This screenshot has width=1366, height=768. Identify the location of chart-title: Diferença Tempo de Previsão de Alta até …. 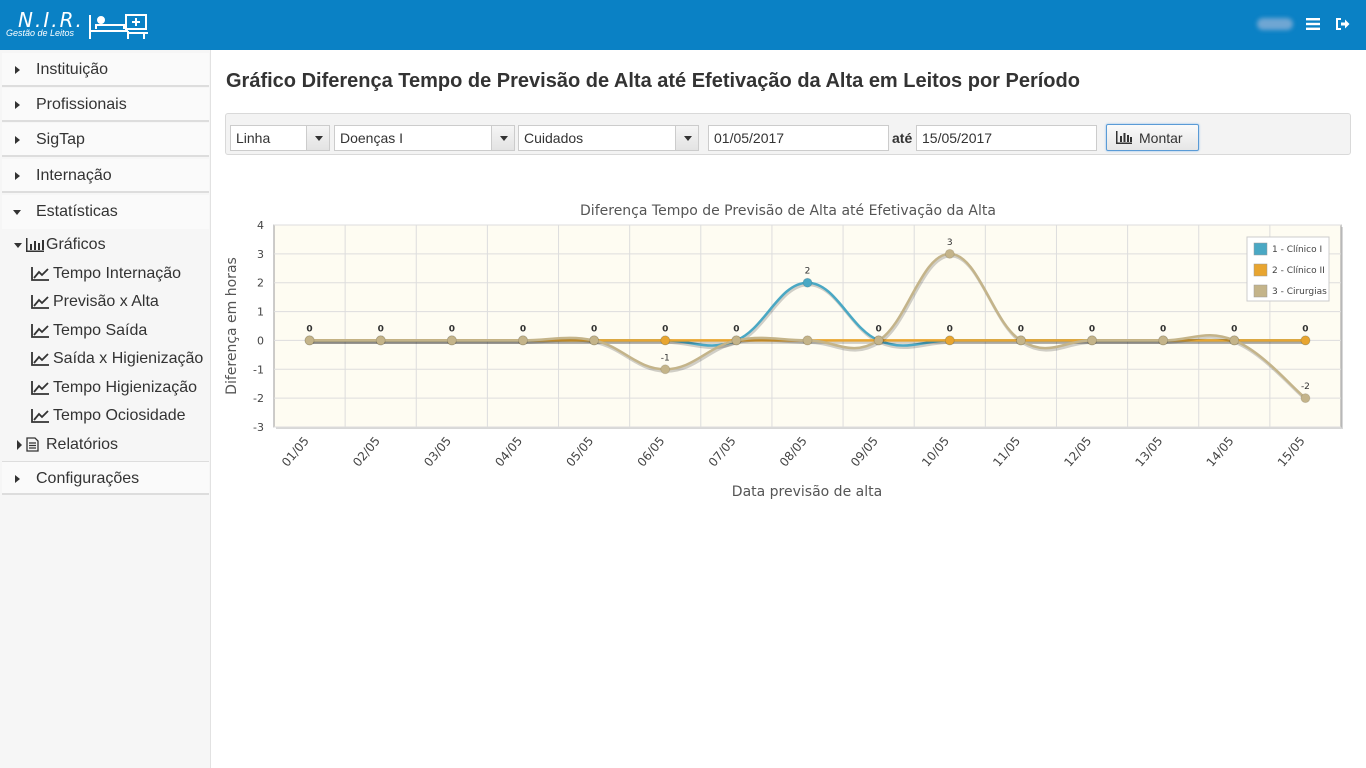
(788, 211).